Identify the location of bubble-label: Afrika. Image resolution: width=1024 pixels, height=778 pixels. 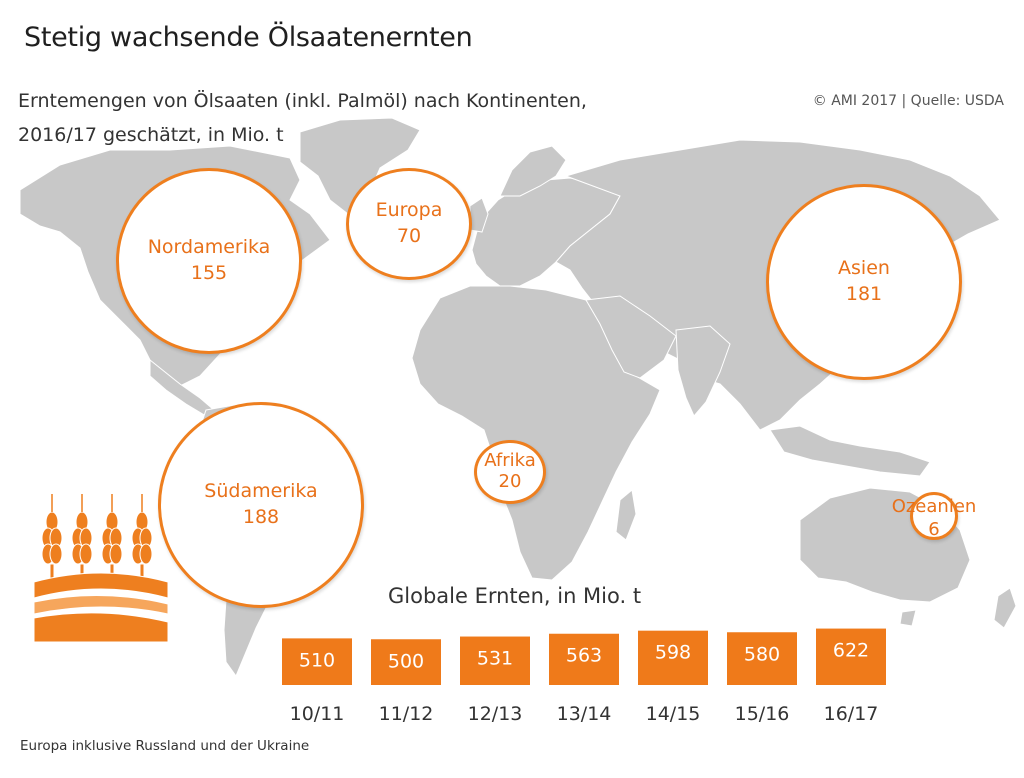
(510, 461).